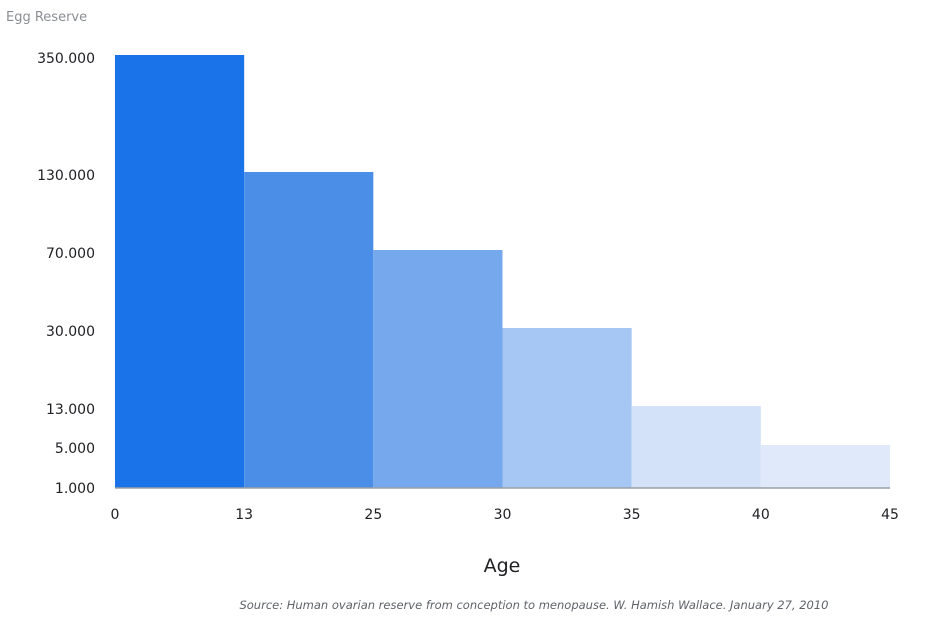 The image size is (944, 629). Describe the element at coordinates (70, 332) in the screenshot. I see `y-tick-label: 30.000` at that location.